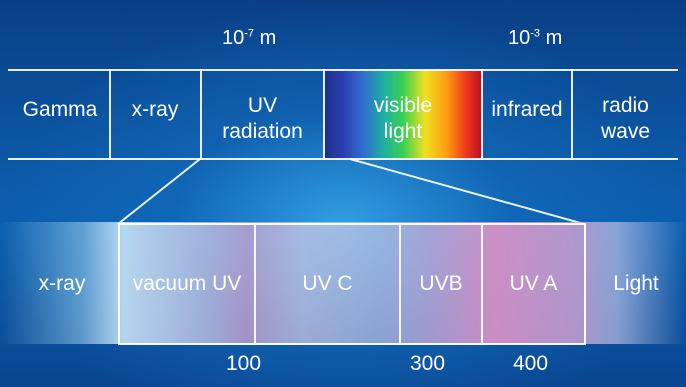 This screenshot has width=686, height=387. What do you see at coordinates (482, 114) in the screenshot?
I see `divider-visible-infrared` at bounding box center [482, 114].